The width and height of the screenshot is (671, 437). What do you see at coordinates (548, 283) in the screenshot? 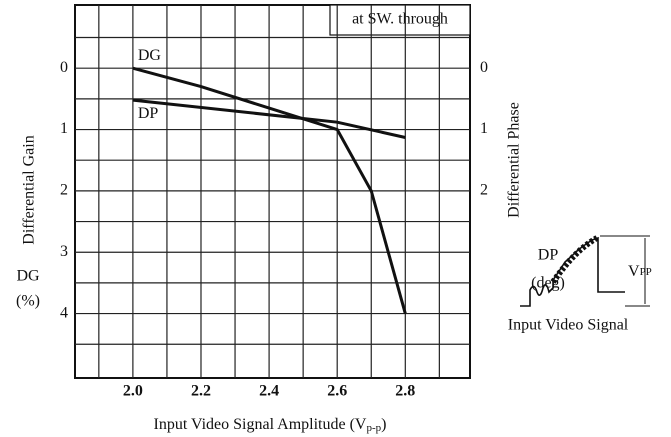
I see `inset-unit: (deg)` at bounding box center [548, 283].